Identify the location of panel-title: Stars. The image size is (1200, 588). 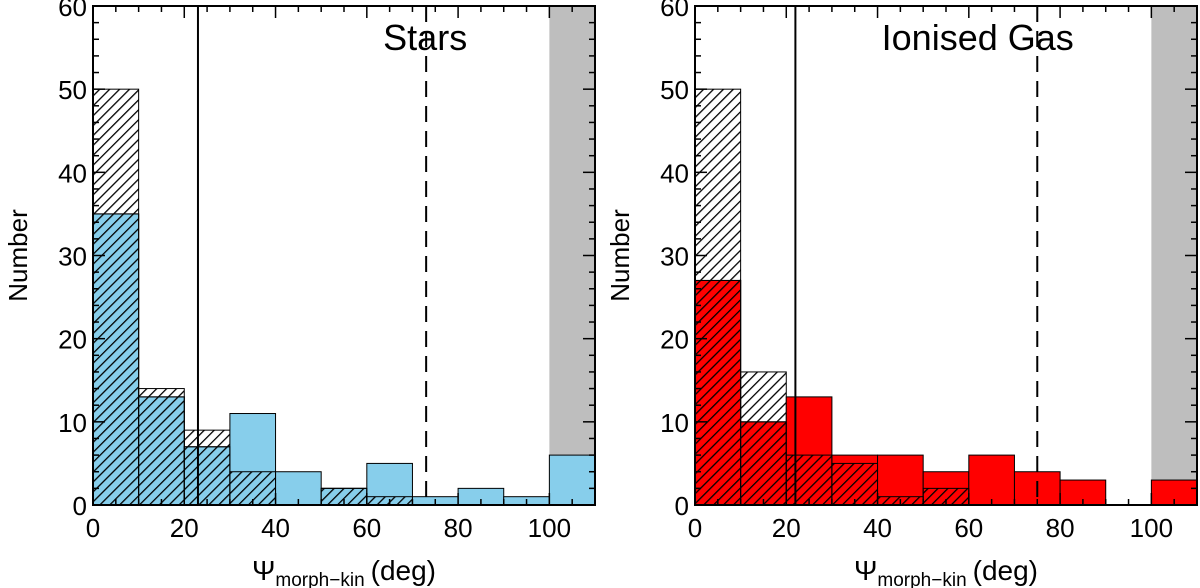
(425, 37).